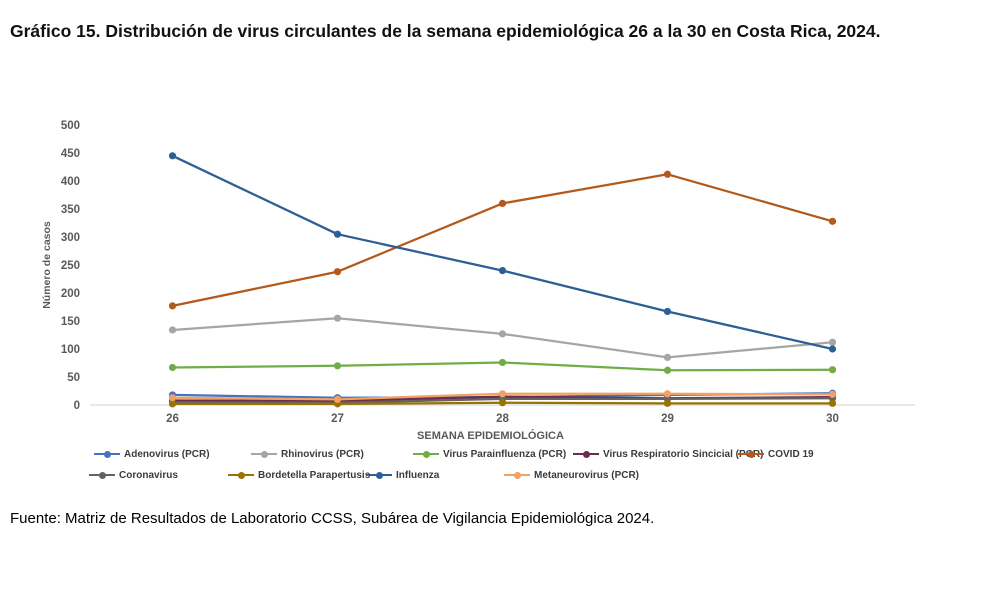 This screenshot has height=593, width=1003. I want to click on data-point-metaneurovirus-pcr-wk28, so click(502, 394).